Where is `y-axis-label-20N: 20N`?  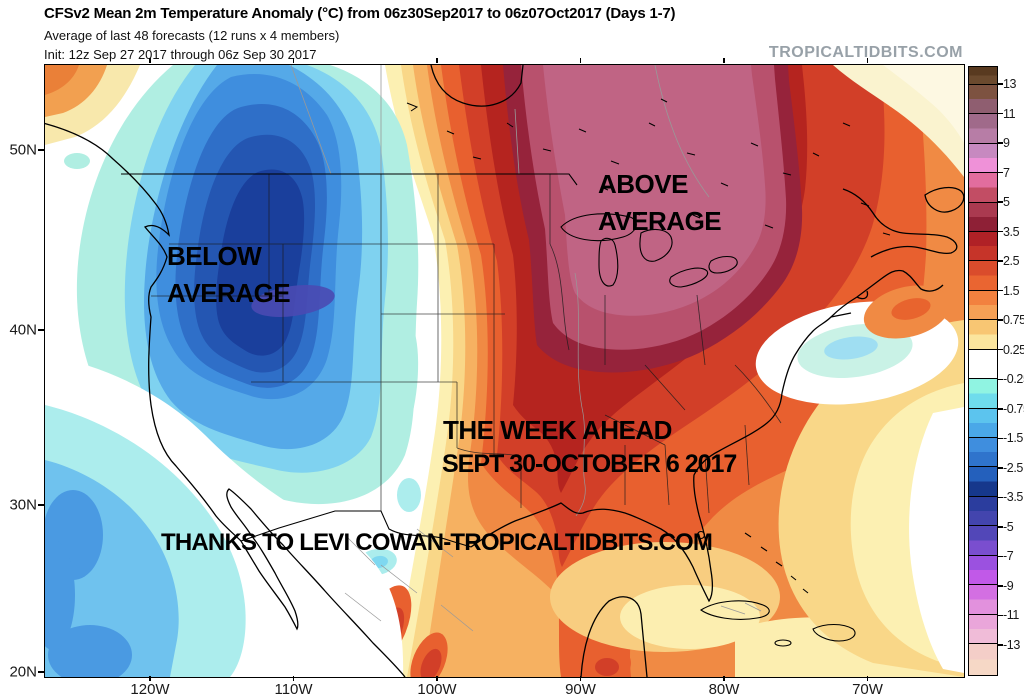
y-axis-label-20N: 20N is located at coordinates (23, 672).